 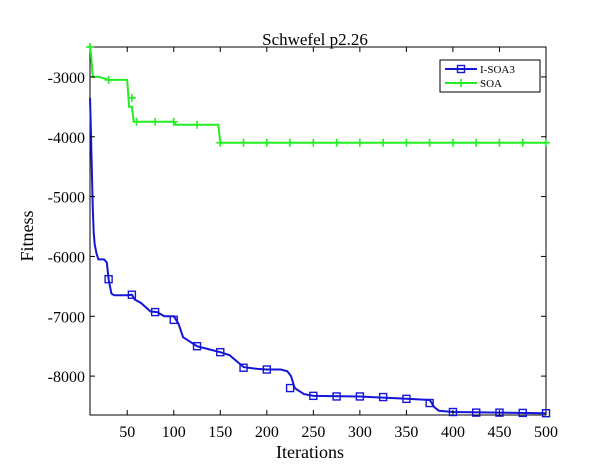 What do you see at coordinates (66, 317) in the screenshot?
I see `y-tick-label: -7000` at bounding box center [66, 317].